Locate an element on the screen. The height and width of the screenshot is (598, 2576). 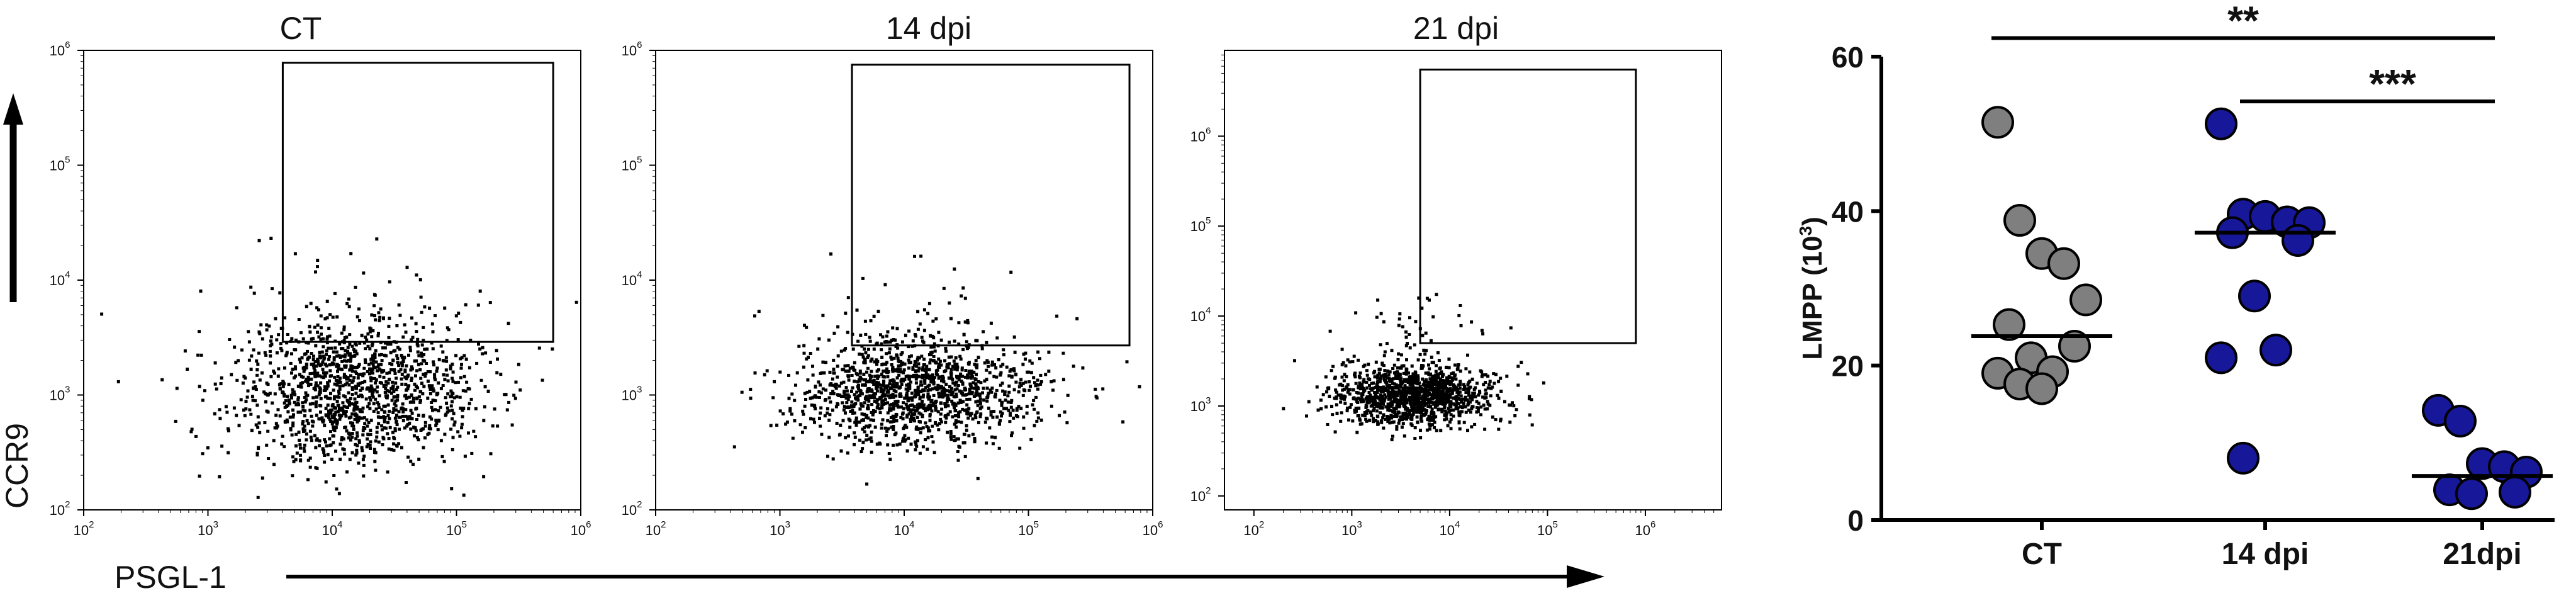
x-category-label: 21dpi is located at coordinates (2482, 554).